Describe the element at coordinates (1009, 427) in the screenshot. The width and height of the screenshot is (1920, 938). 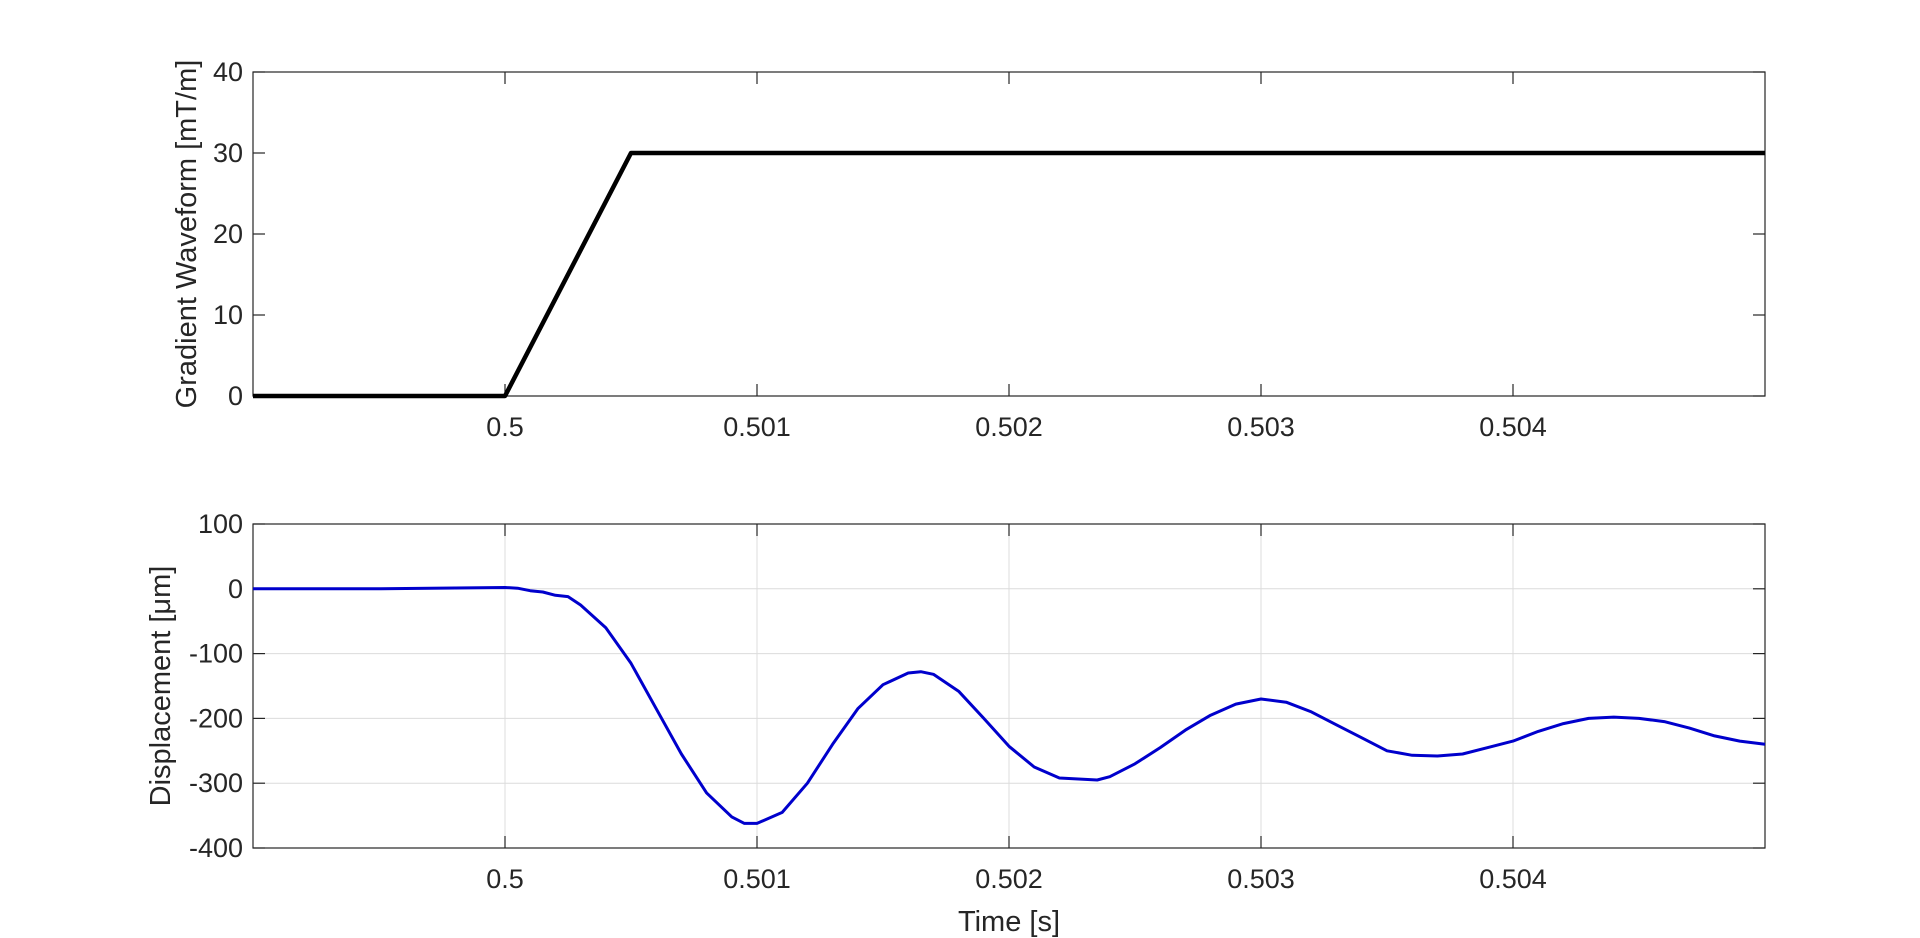
I see `gradient-xtick-label: 0.502` at that location.